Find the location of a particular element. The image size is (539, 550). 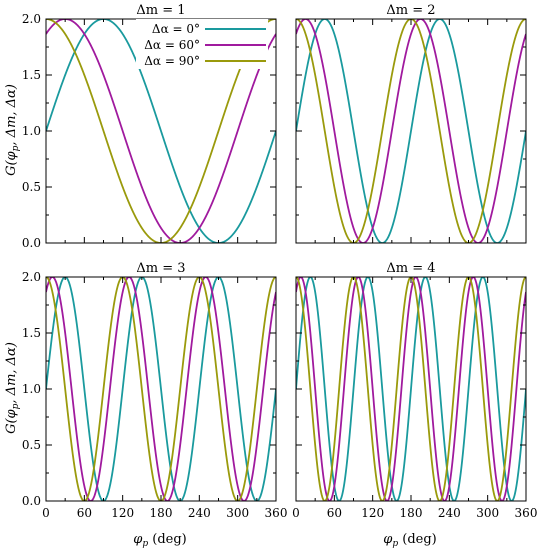

legend-label-alpha60: Δα = 60° is located at coordinates (172, 45).